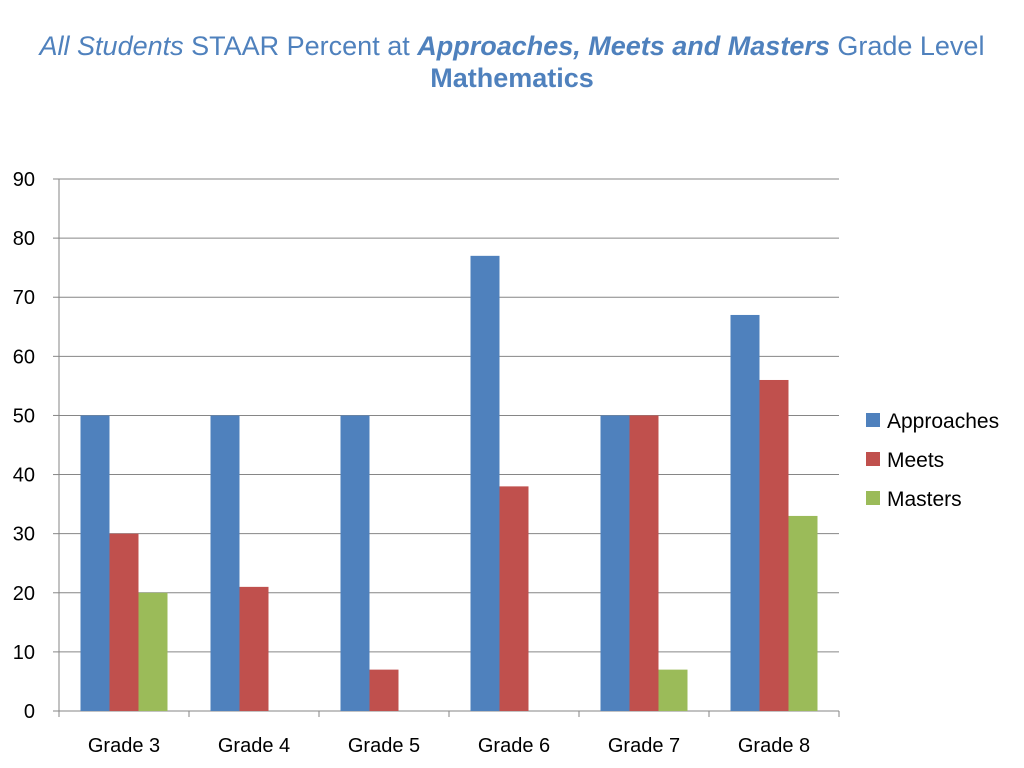 This screenshot has width=1024, height=768. I want to click on legend-label-approaches: Approaches, so click(943, 421).